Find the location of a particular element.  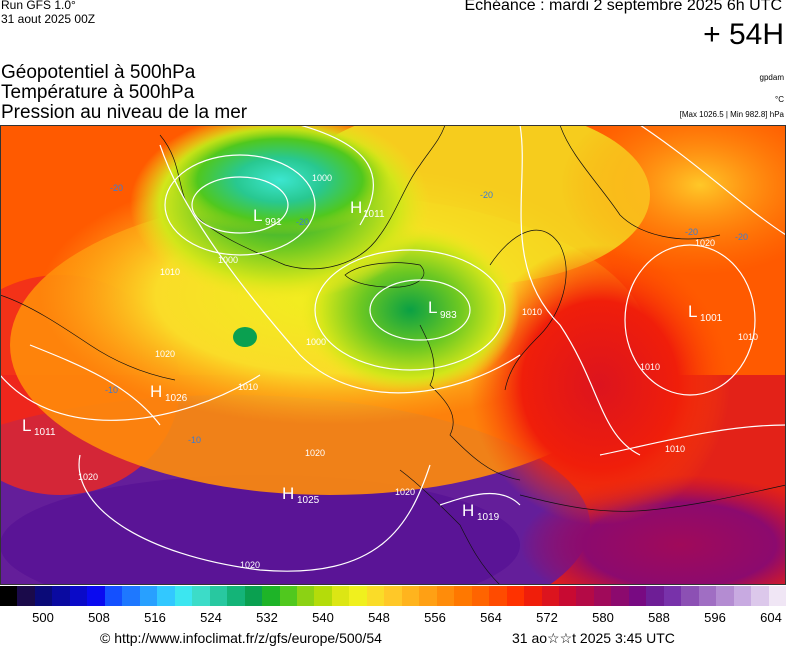

scale-label: 500 is located at coordinates (43, 617).